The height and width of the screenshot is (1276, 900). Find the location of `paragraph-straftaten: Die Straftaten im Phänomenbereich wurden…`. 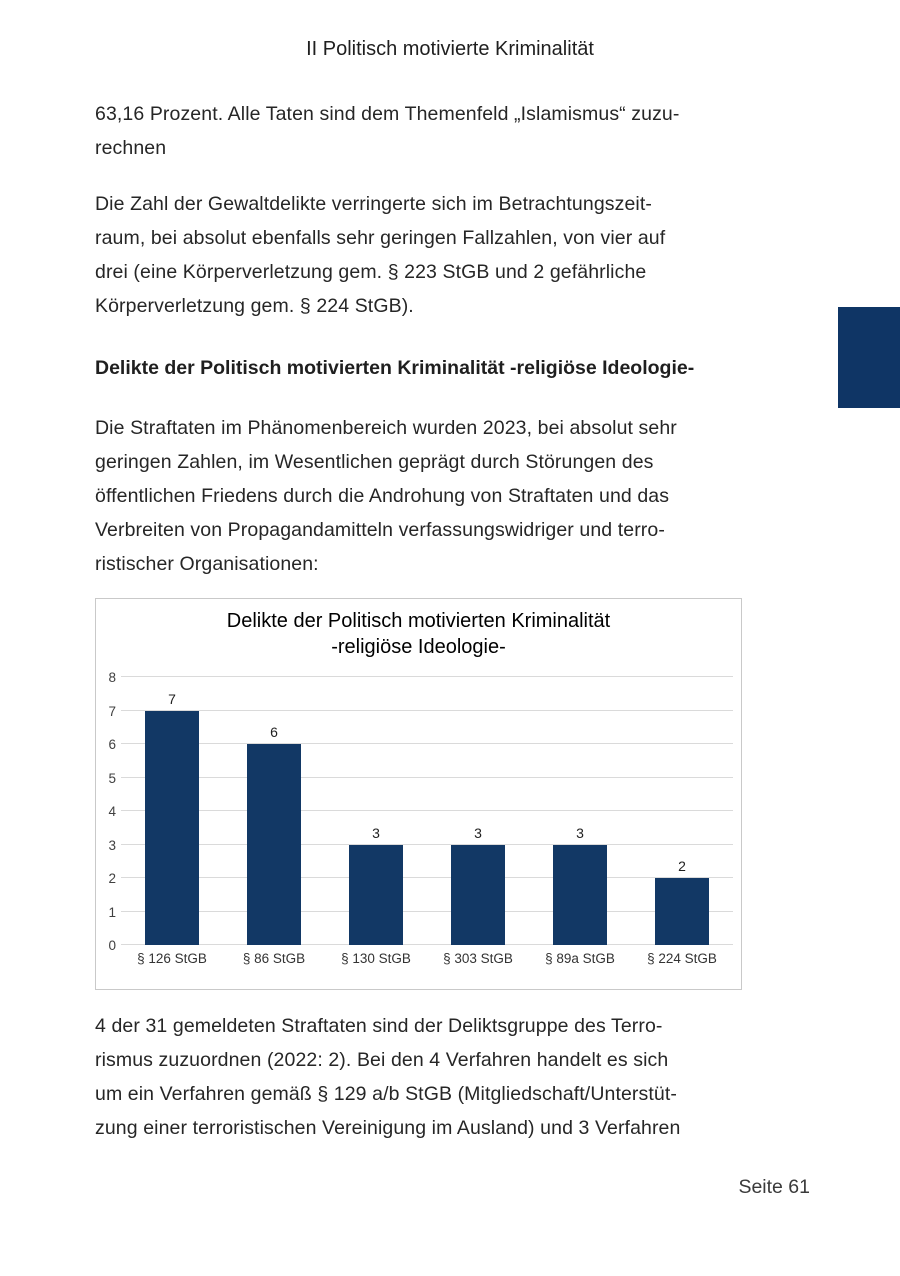

paragraph-straftaten: Die Straftaten im Phänomenbereich wurden… is located at coordinates (386, 496).